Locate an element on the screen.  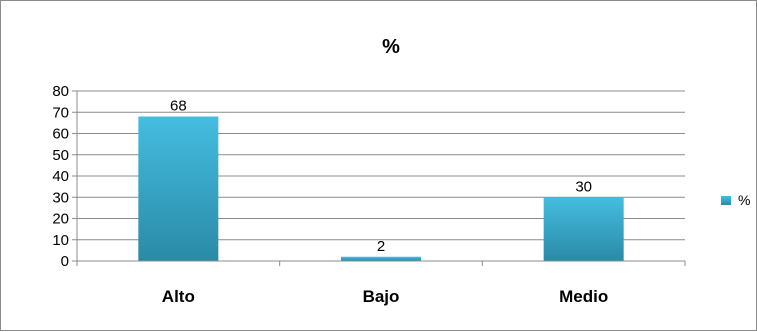
bar-alto is located at coordinates (178, 188).